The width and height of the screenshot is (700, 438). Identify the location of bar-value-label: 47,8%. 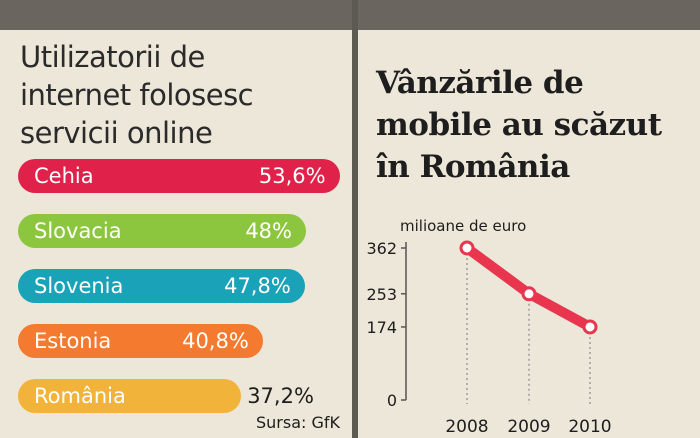
(257, 286).